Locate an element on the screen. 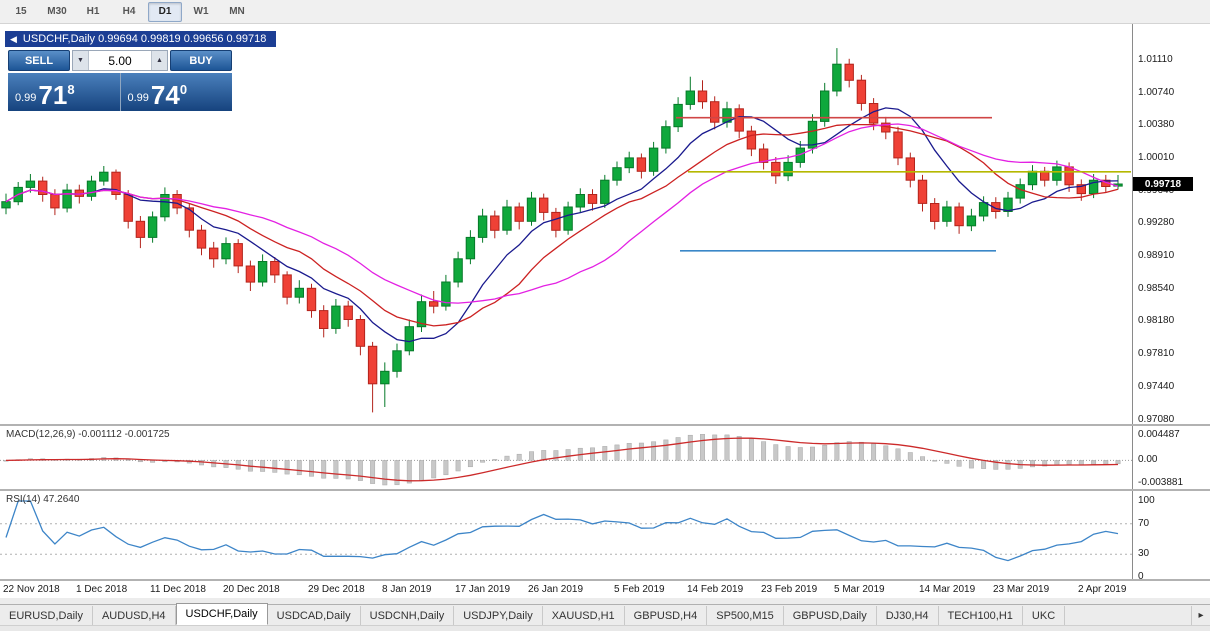 The image size is (1210, 631). date-axis-label: 14 Feb 2019 is located at coordinates (715, 589).